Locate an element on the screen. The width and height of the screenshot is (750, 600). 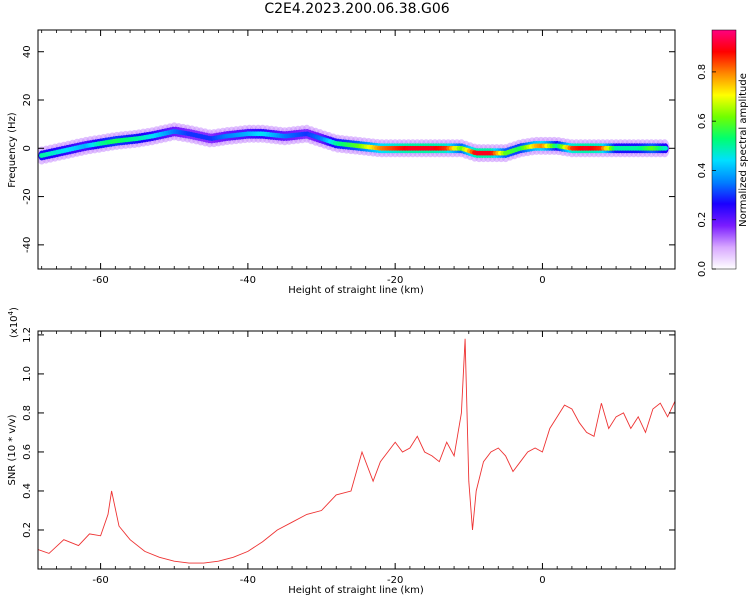
y-tick-label: 0.4 is located at coordinates (27, 491).